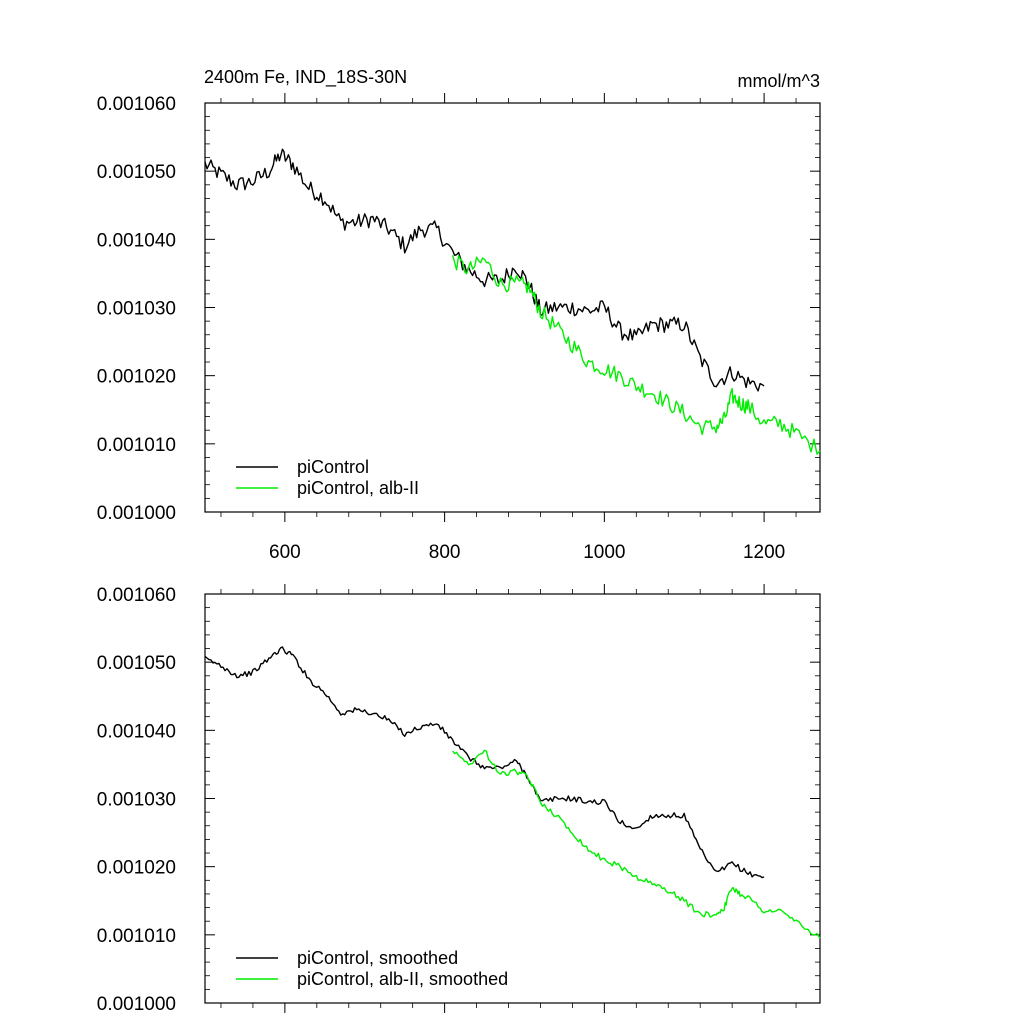 The width and height of the screenshot is (1024, 1024). Describe the element at coordinates (377, 958) in the screenshot. I see `legend-label: piControl, smoothed` at that location.